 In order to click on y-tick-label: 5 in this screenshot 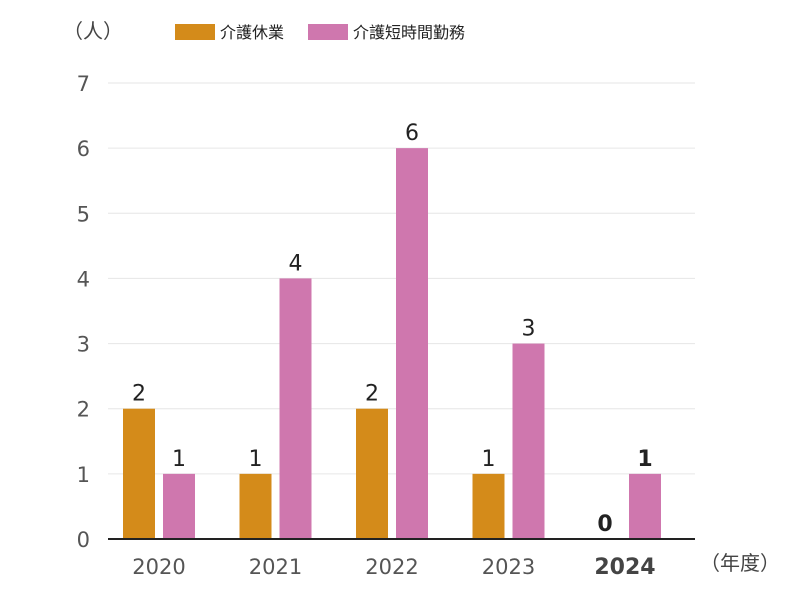, I will do `click(83, 214)`.